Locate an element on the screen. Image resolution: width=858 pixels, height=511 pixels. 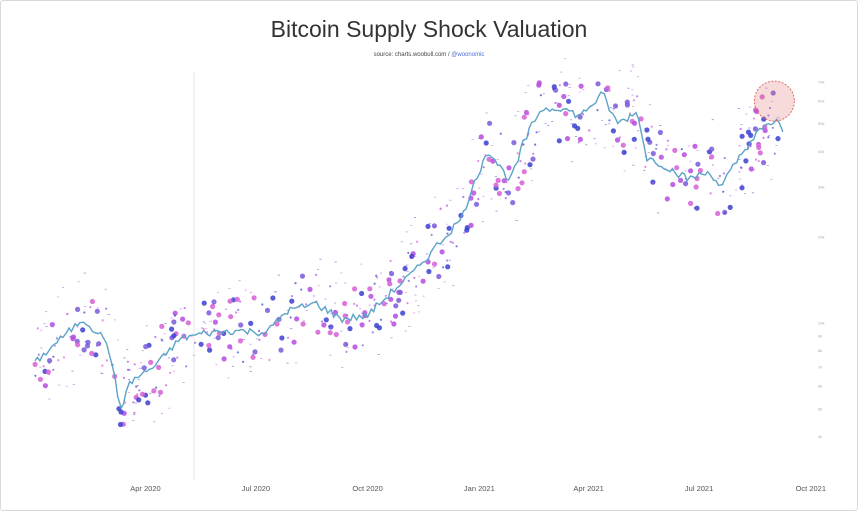
y-tick-label: 70k is located at coordinates (821, 82).